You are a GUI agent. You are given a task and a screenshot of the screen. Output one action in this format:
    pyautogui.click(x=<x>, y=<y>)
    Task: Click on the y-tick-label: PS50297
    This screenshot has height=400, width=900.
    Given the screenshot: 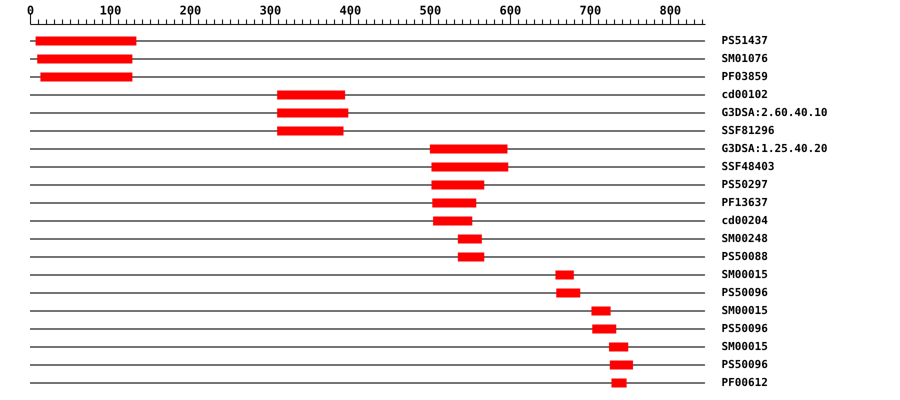 What is the action you would take?
    pyautogui.click(x=745, y=184)
    